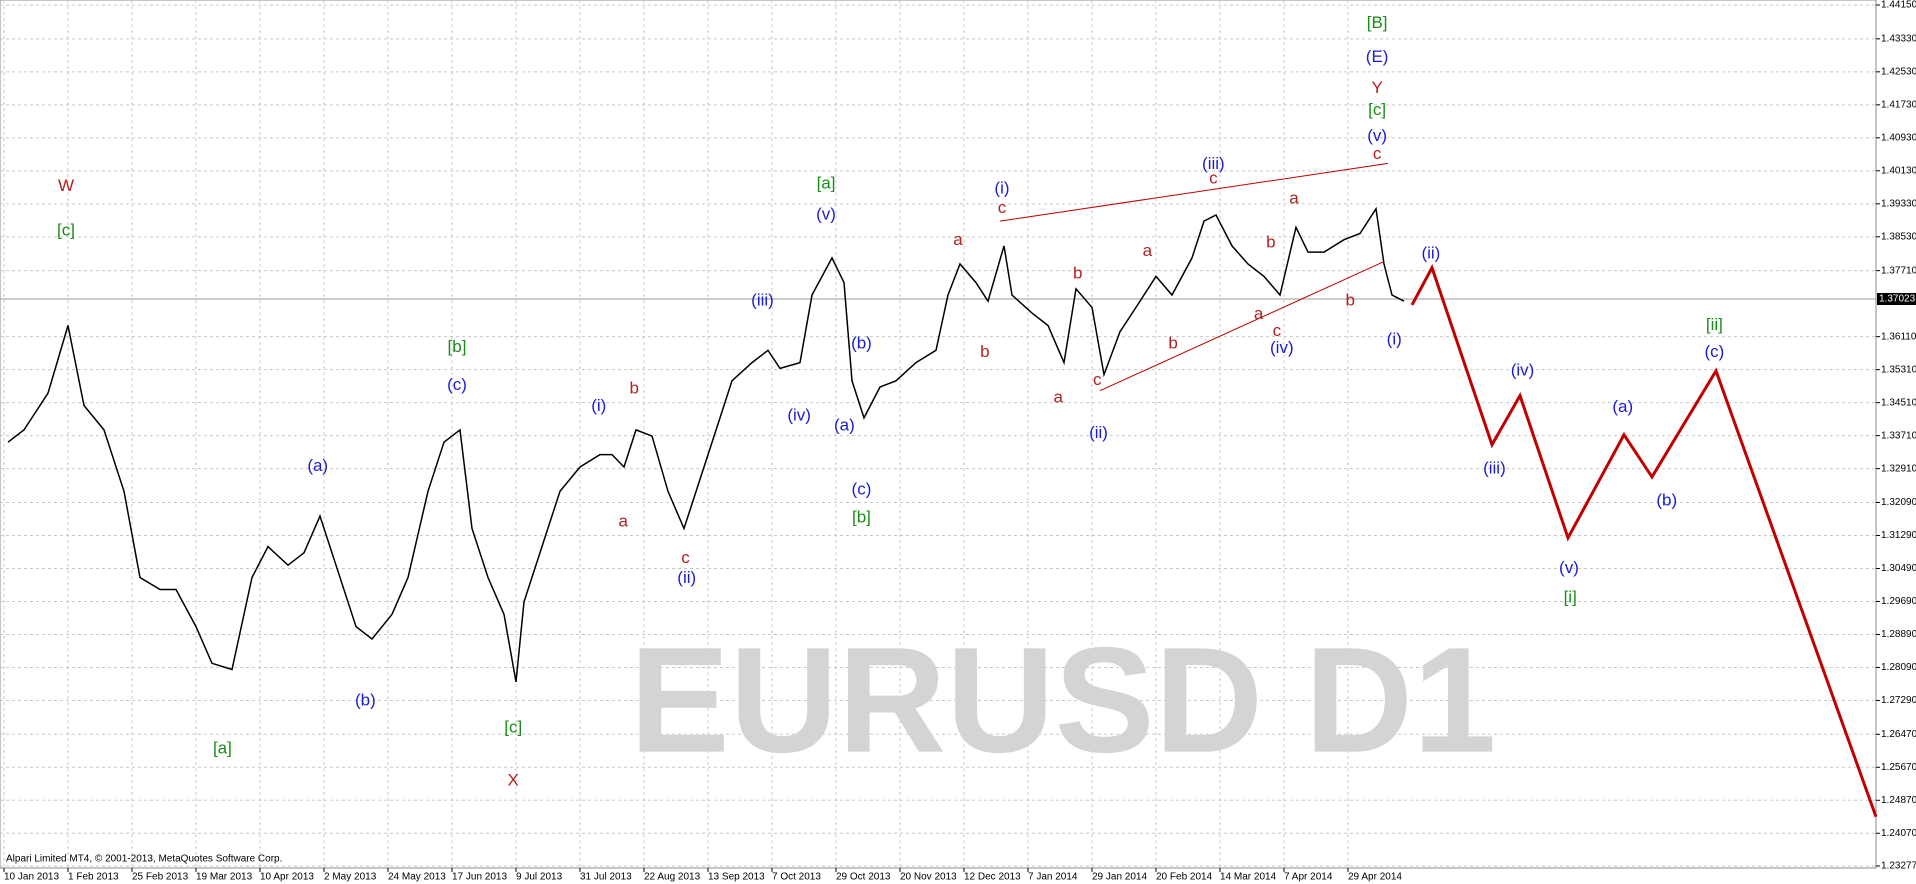 The height and width of the screenshot is (884, 1916). Describe the element at coordinates (1308, 877) in the screenshot. I see `x-tick-label: 7 Apr 2014` at that location.